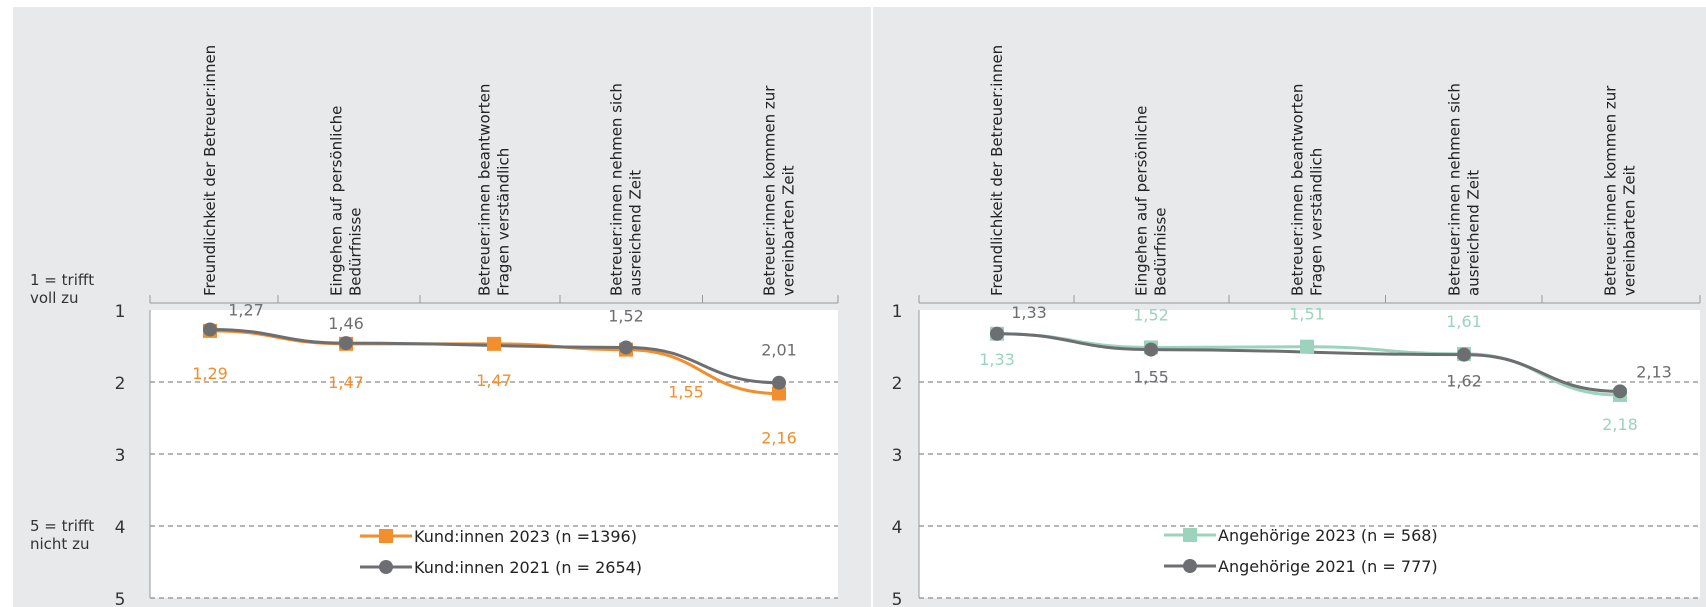 This screenshot has width=1706, height=607. What do you see at coordinates (1620, 424) in the screenshot?
I see `data-label: 2,18` at bounding box center [1620, 424].